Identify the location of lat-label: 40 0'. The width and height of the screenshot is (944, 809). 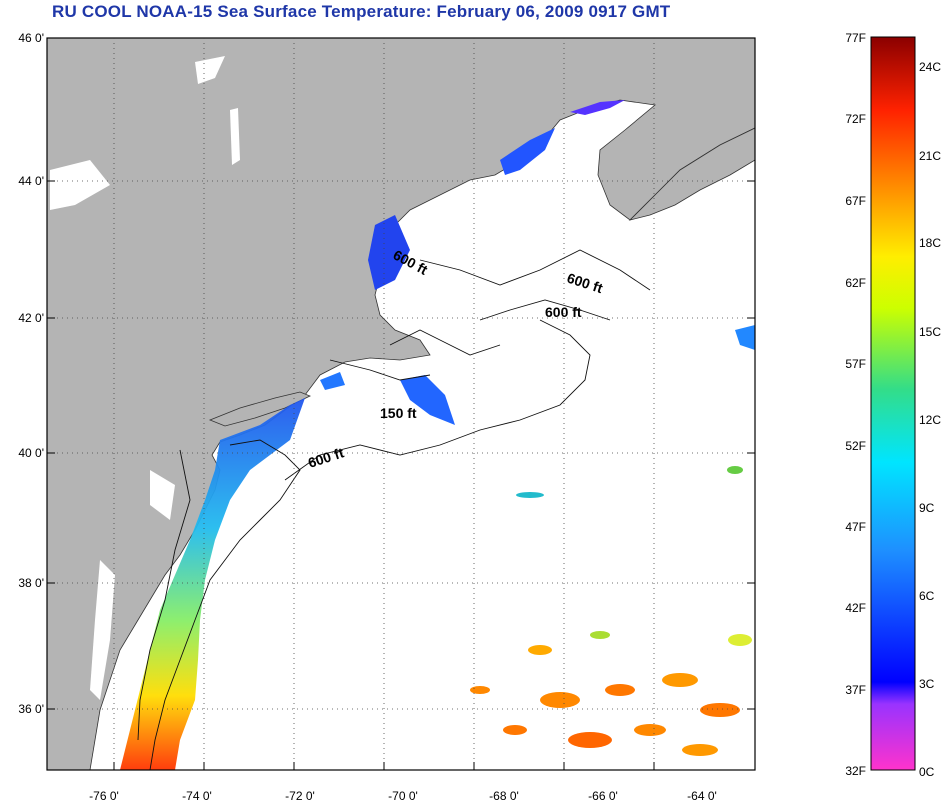
(31, 453).